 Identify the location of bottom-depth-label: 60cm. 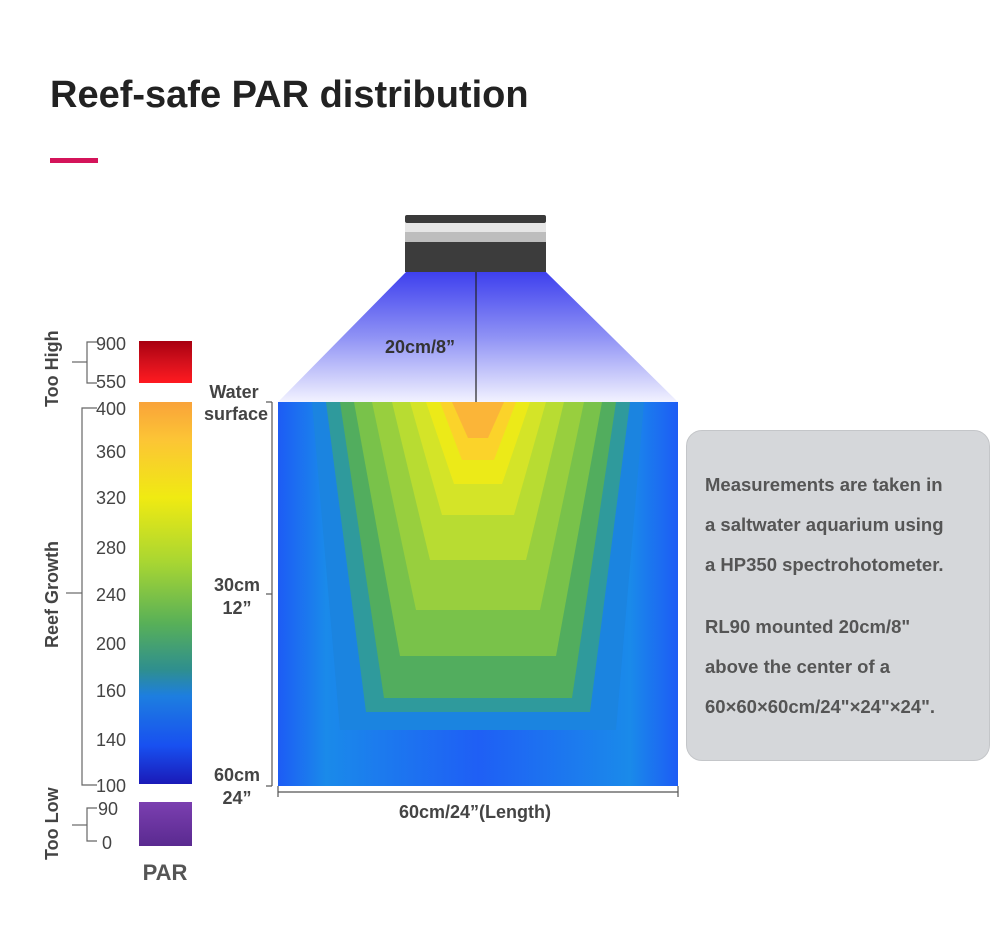
(237, 775).